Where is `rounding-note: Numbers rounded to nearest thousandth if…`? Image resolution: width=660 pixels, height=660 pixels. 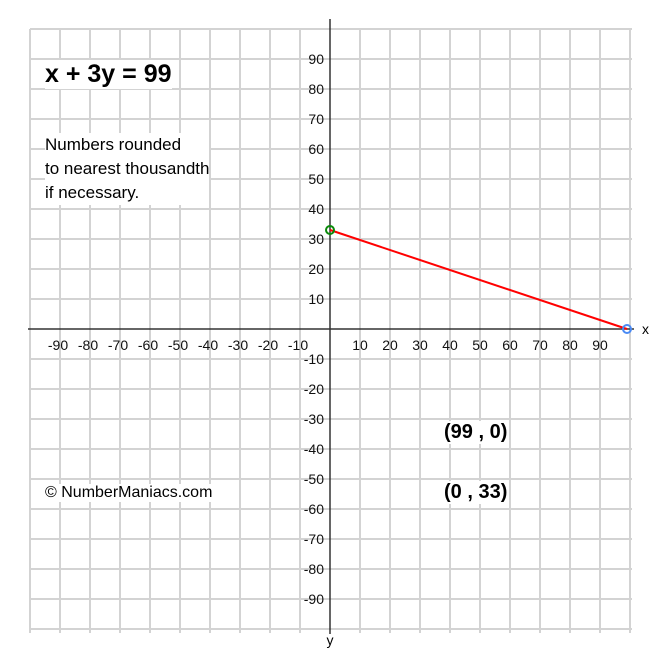 rounding-note: Numbers rounded to nearest thousandth if… is located at coordinates (127, 169).